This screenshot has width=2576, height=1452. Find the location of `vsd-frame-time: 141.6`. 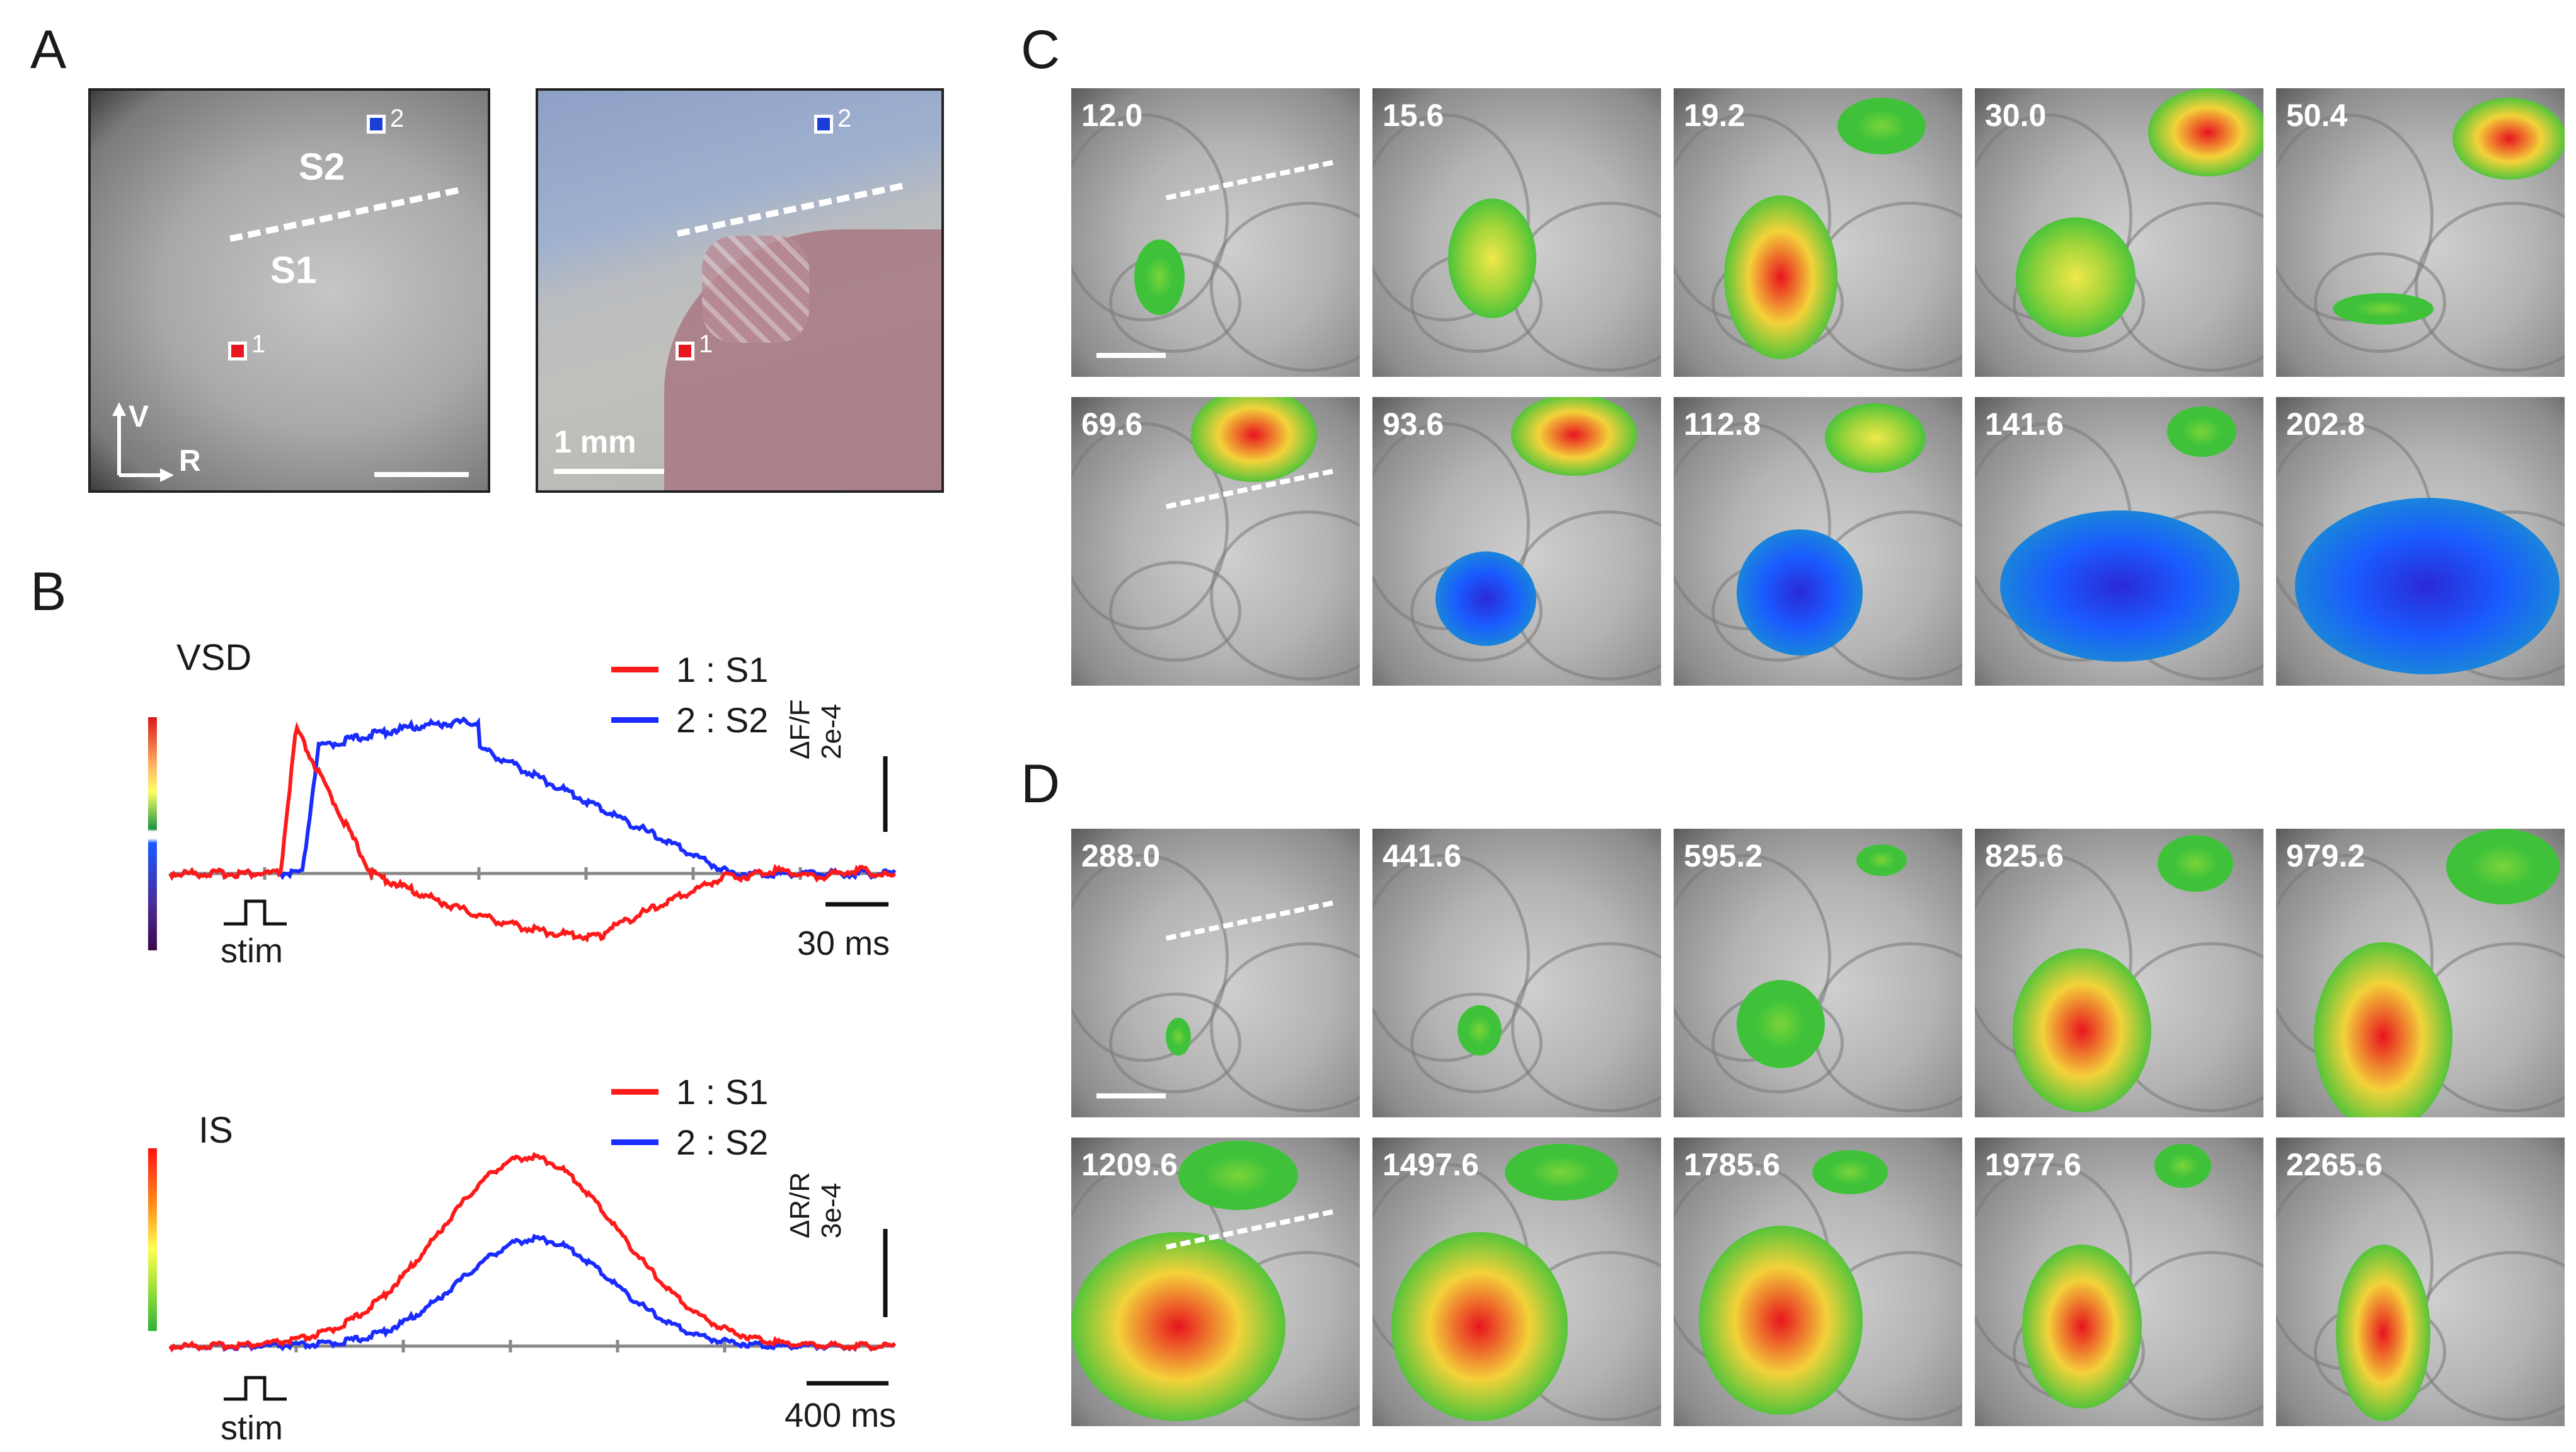

vsd-frame-time: 141.6 is located at coordinates (2024, 424).